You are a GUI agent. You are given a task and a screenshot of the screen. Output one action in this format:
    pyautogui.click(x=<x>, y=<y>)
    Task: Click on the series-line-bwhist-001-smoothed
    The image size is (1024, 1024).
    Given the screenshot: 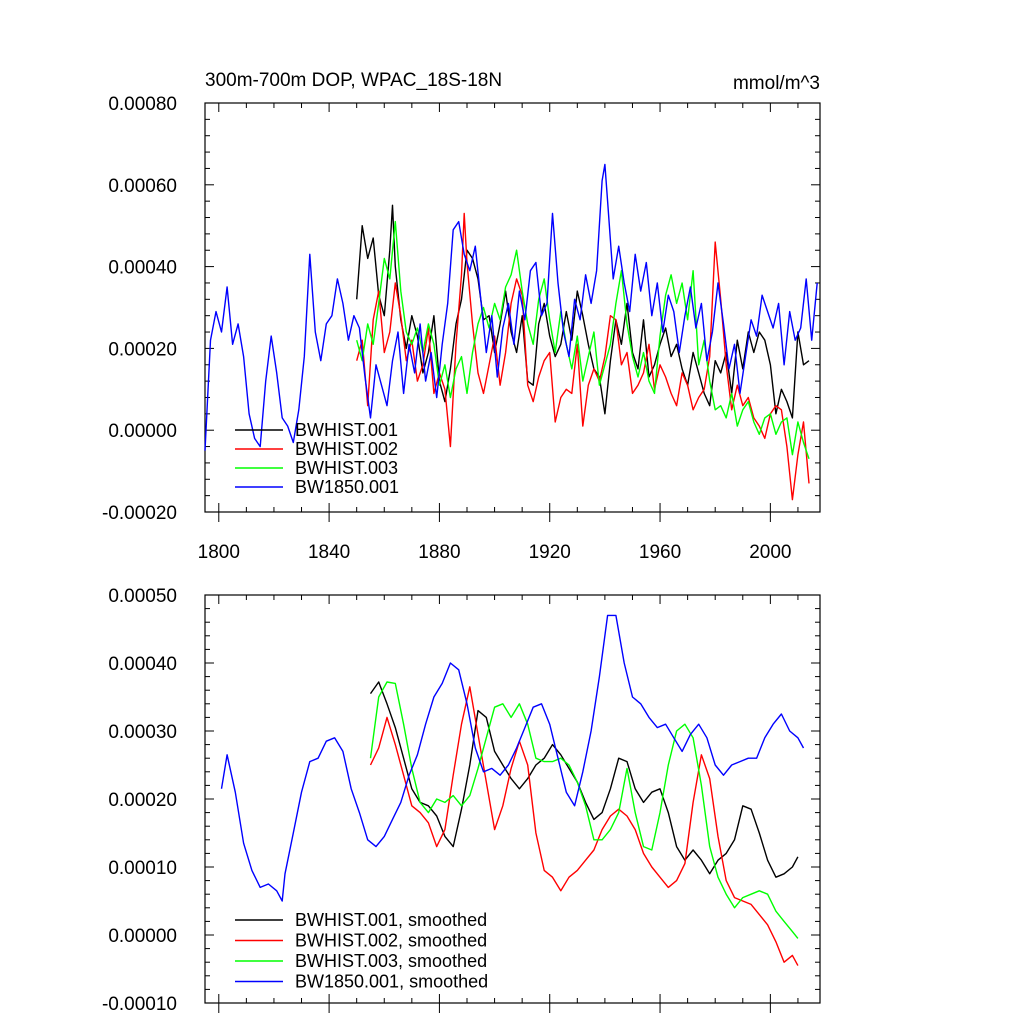 What is the action you would take?
    pyautogui.click(x=584, y=779)
    